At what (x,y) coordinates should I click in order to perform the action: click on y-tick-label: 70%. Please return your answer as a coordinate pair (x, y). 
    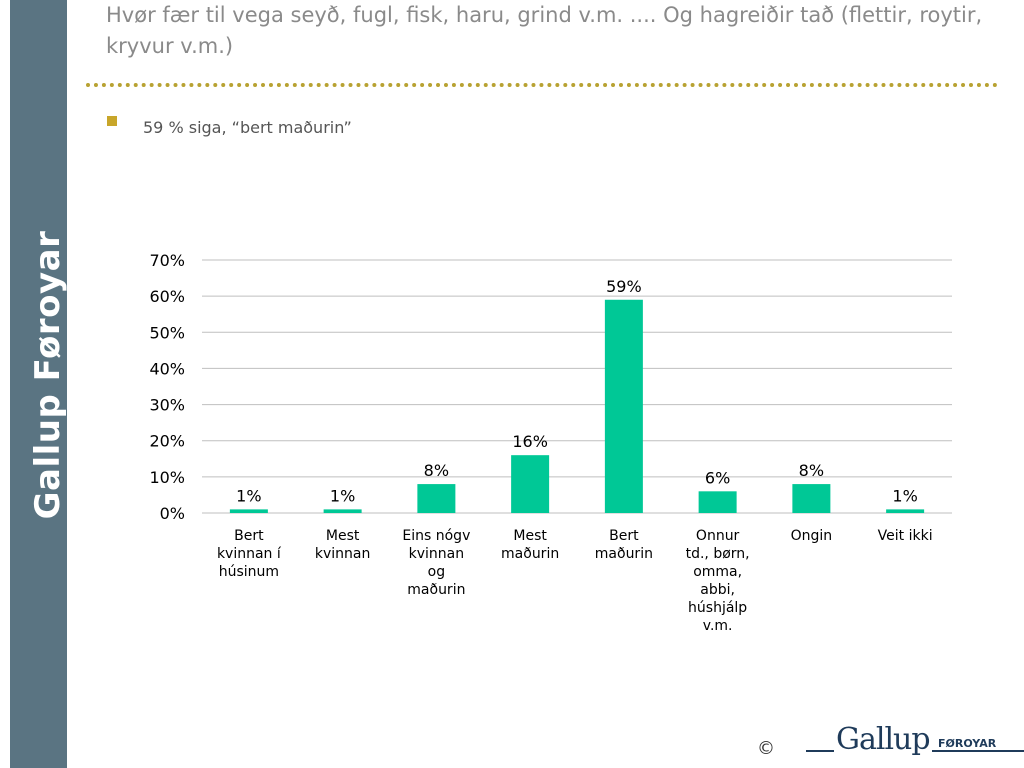
    Looking at the image, I should click on (167, 260).